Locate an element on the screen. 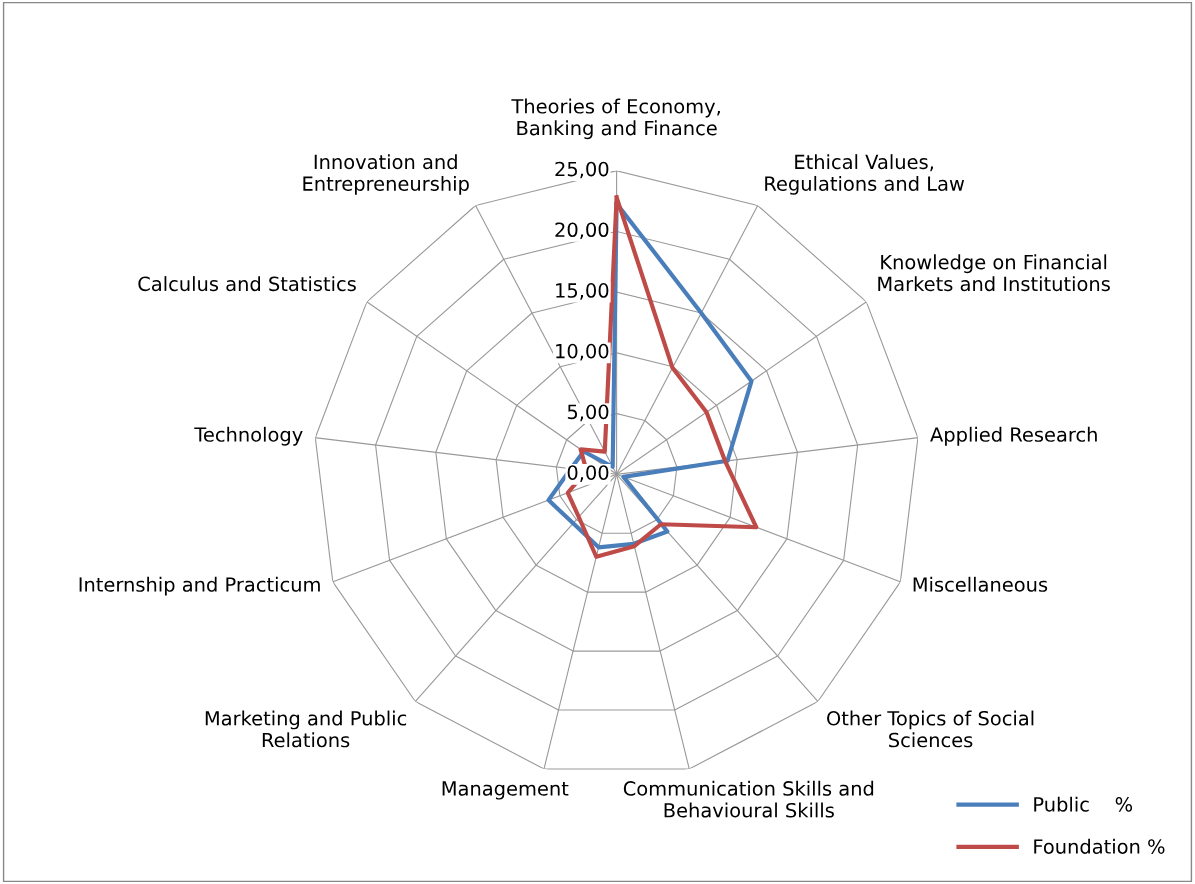  y-tick-label: 0,00 is located at coordinates (588, 473).